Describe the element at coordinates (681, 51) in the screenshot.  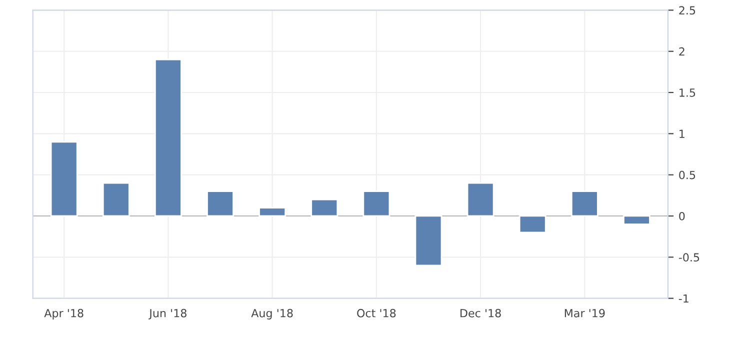
I see `y-tick-label: 2` at that location.